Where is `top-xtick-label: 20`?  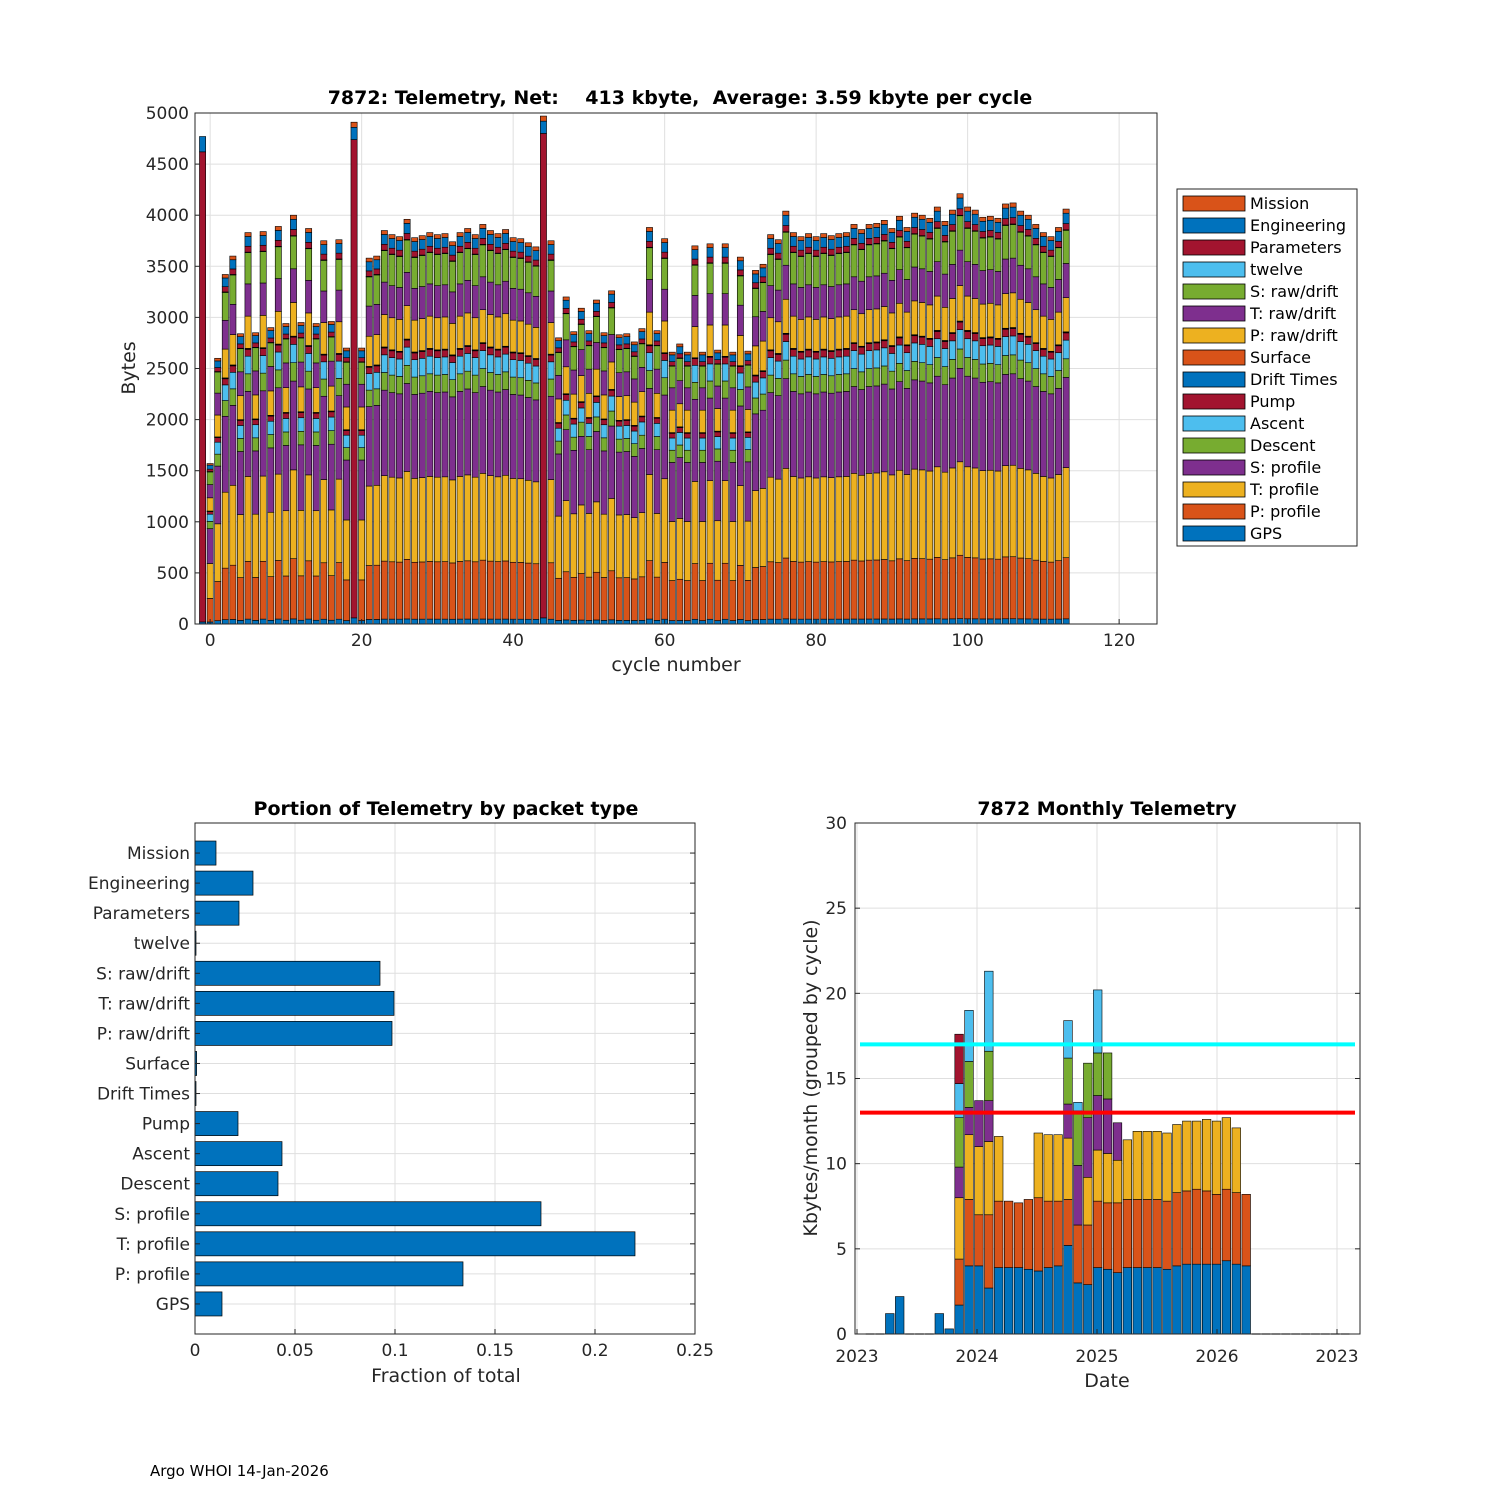
top-xtick-label: 20 is located at coordinates (362, 641).